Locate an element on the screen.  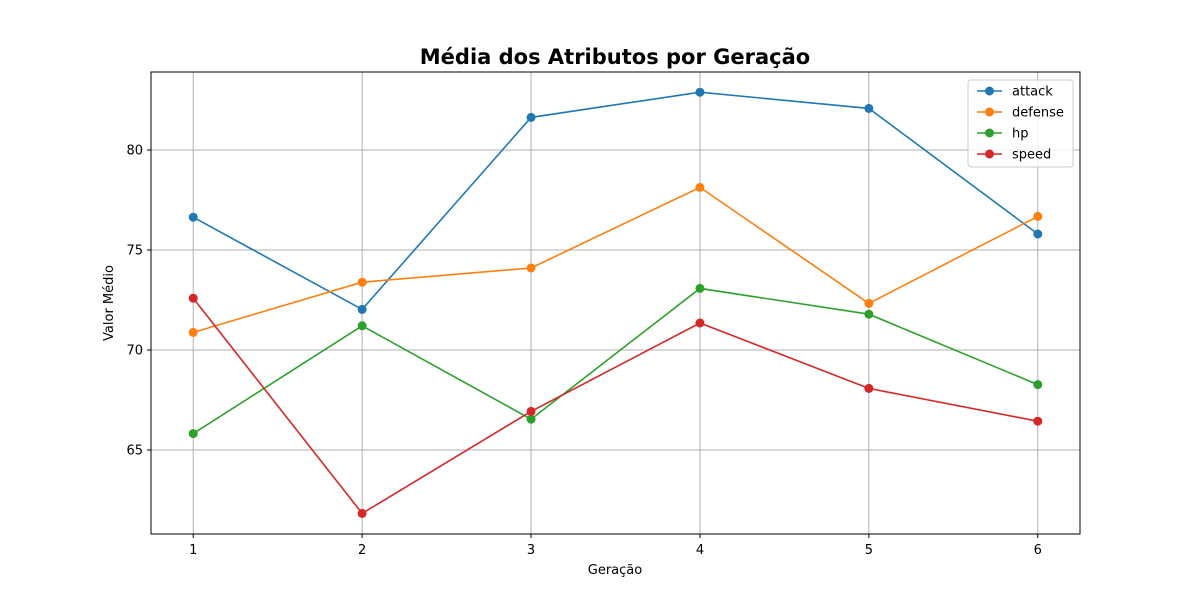
y-axis: 65 70 75 80 is located at coordinates (138, 301).